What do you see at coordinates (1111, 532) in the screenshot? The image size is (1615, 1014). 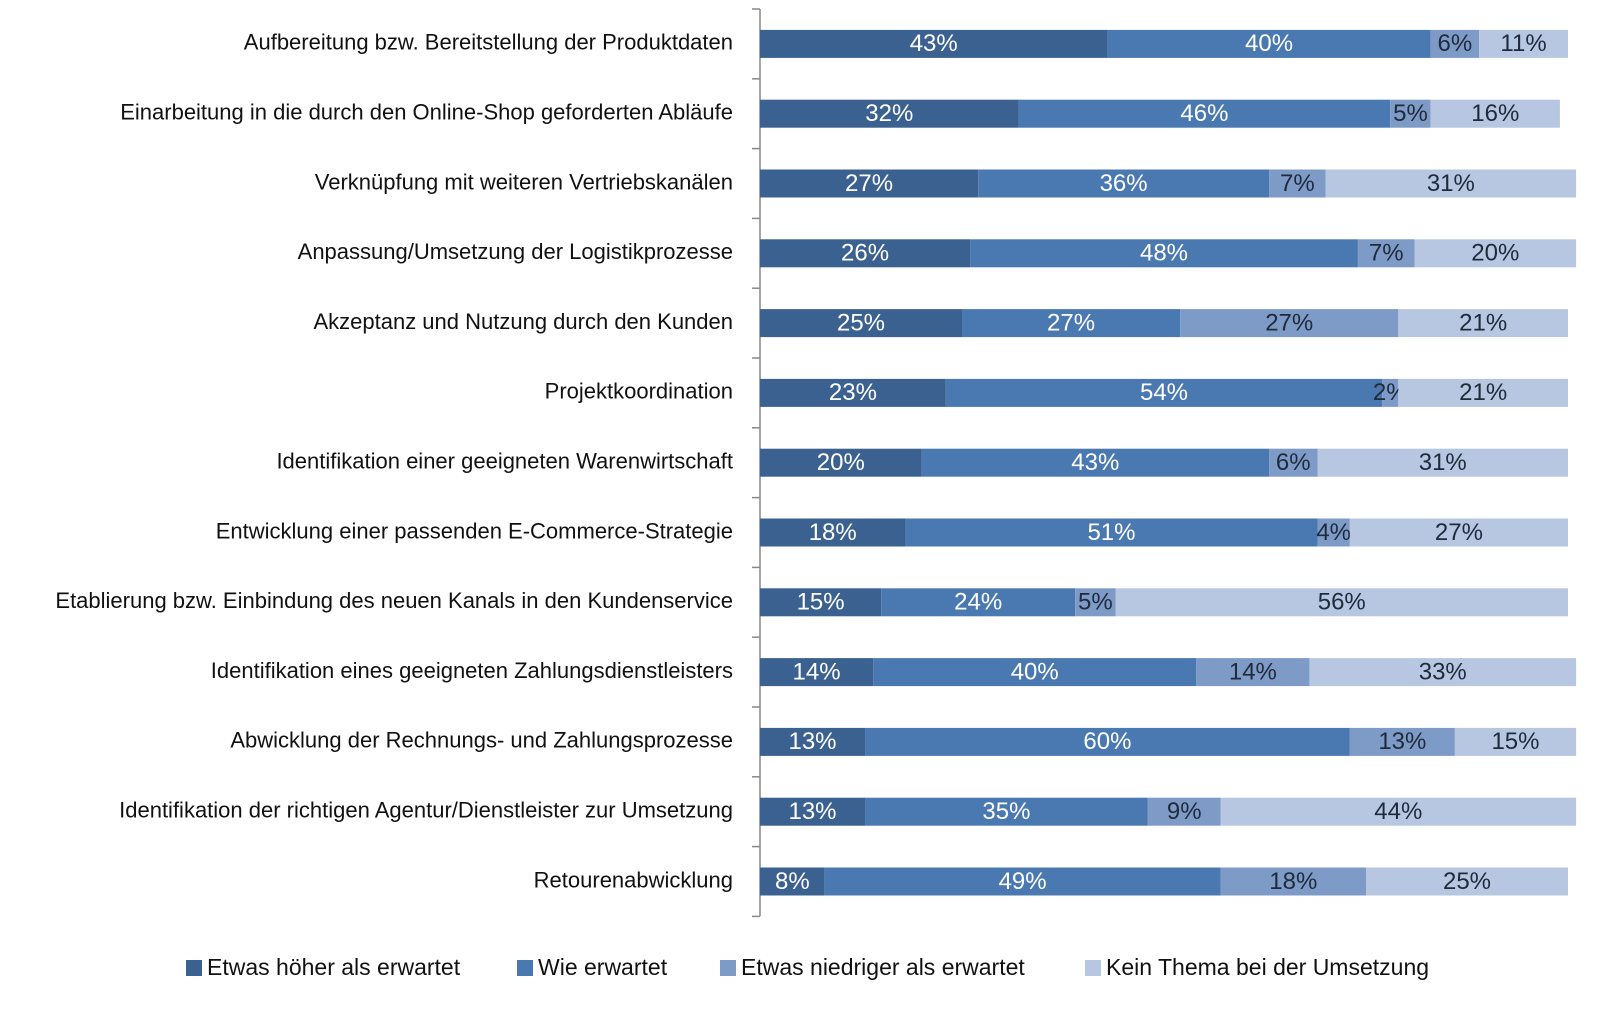 I see `value-label: 51%` at bounding box center [1111, 532].